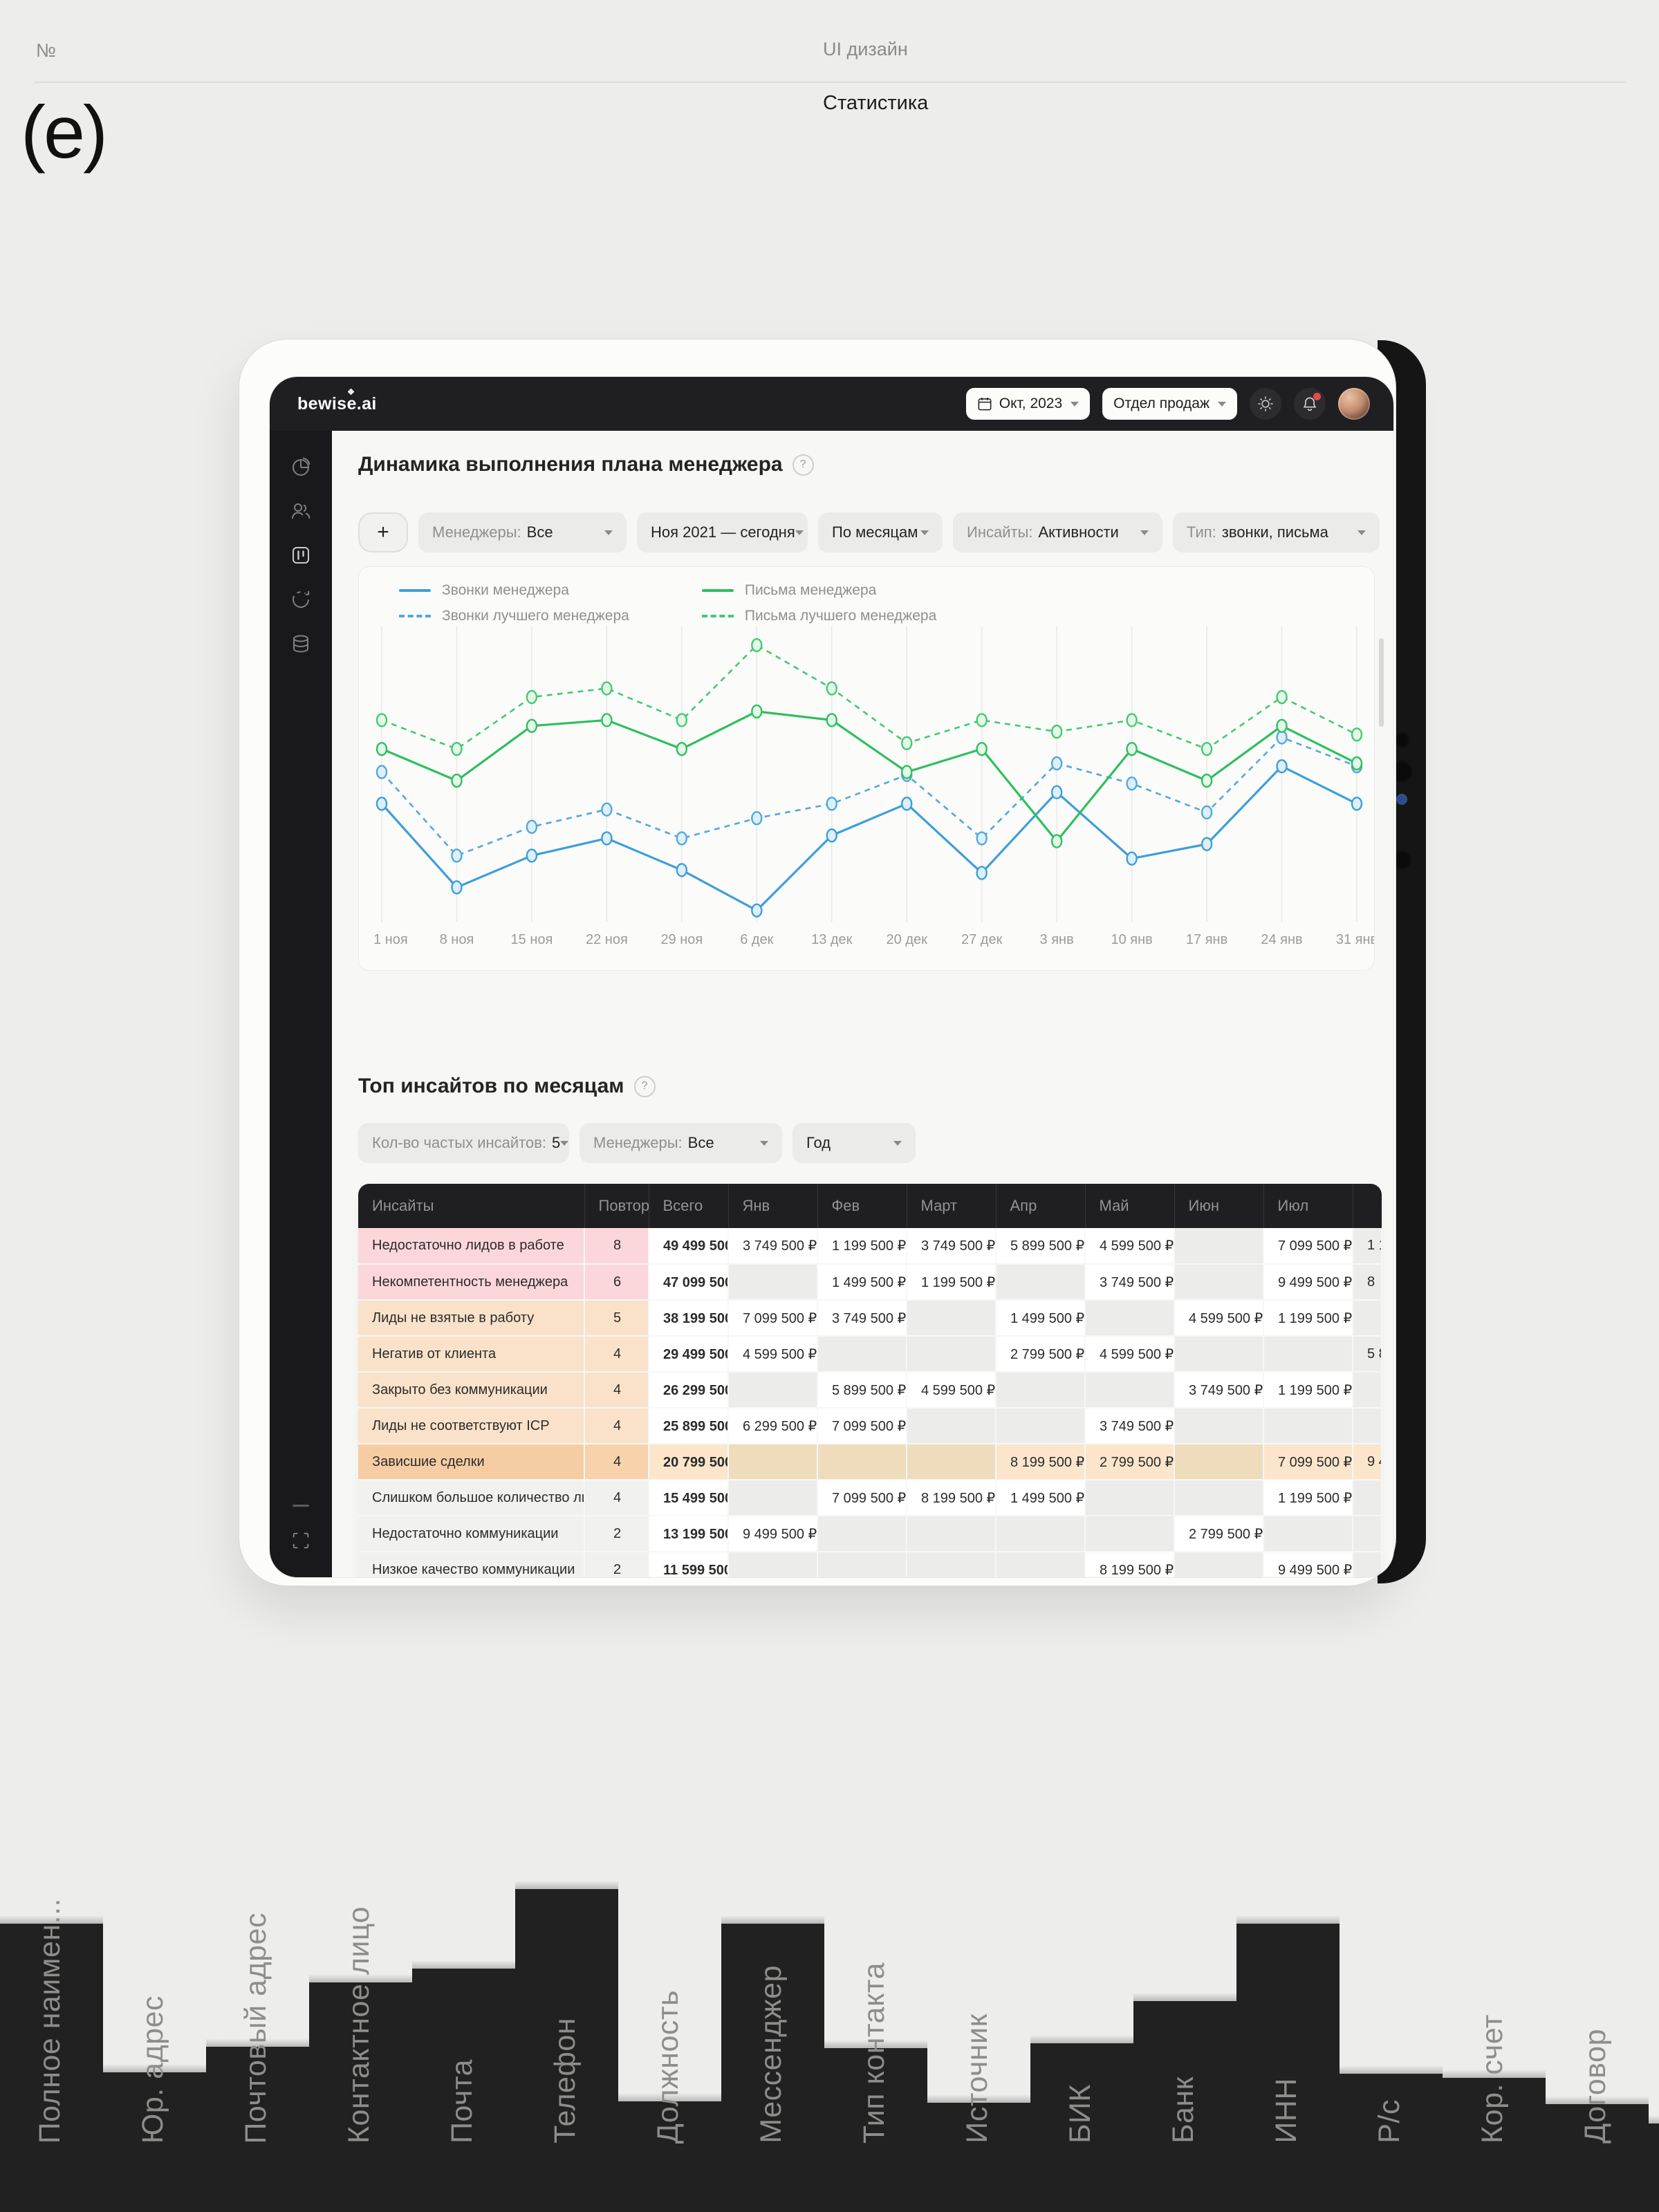  Describe the element at coordinates (1381, 682) in the screenshot. I see `scrollbar` at that location.